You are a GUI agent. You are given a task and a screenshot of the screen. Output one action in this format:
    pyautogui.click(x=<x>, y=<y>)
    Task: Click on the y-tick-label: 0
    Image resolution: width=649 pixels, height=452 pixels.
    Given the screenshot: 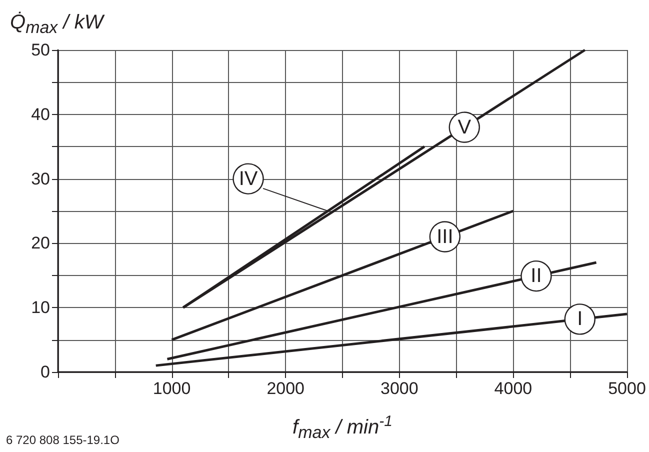 What is the action you would take?
    pyautogui.click(x=45, y=372)
    